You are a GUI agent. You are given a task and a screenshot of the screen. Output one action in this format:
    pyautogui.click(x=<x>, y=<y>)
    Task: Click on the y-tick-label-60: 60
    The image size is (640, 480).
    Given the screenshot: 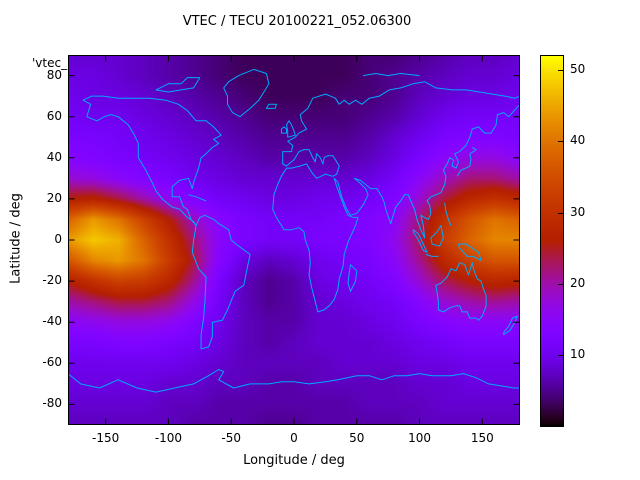 What is the action you would take?
    pyautogui.click(x=54, y=115)
    